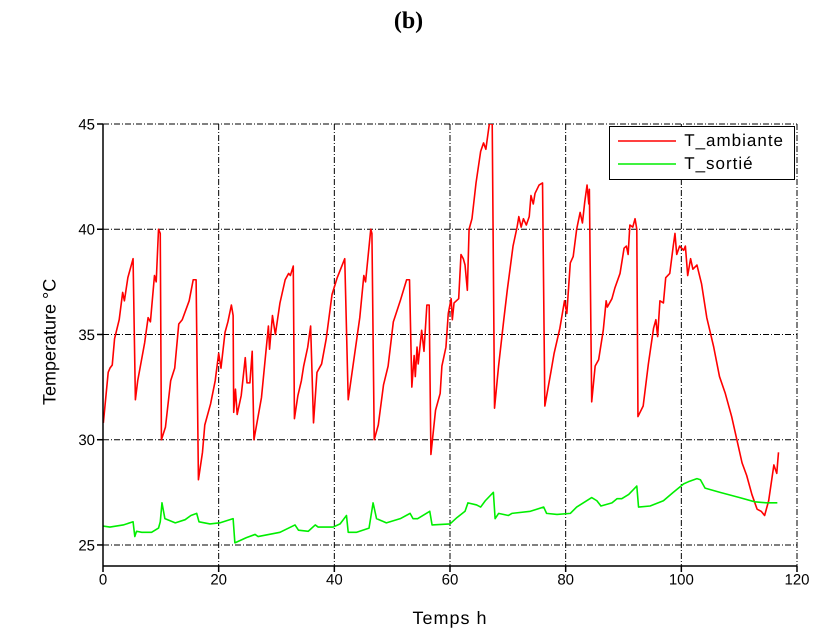  What do you see at coordinates (86, 441) in the screenshot?
I see `y-tick-label: 30` at bounding box center [86, 441].